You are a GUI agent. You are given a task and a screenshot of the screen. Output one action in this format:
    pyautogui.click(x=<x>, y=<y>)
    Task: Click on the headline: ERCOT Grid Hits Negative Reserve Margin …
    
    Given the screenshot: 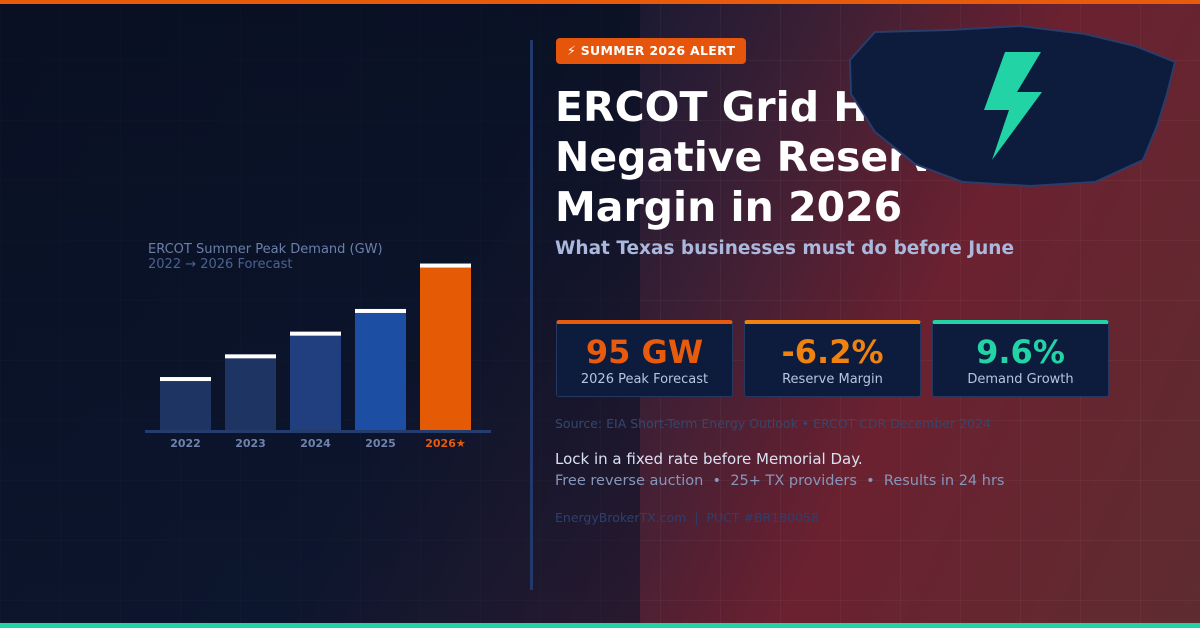 What is the action you would take?
    pyautogui.click(x=785, y=157)
    